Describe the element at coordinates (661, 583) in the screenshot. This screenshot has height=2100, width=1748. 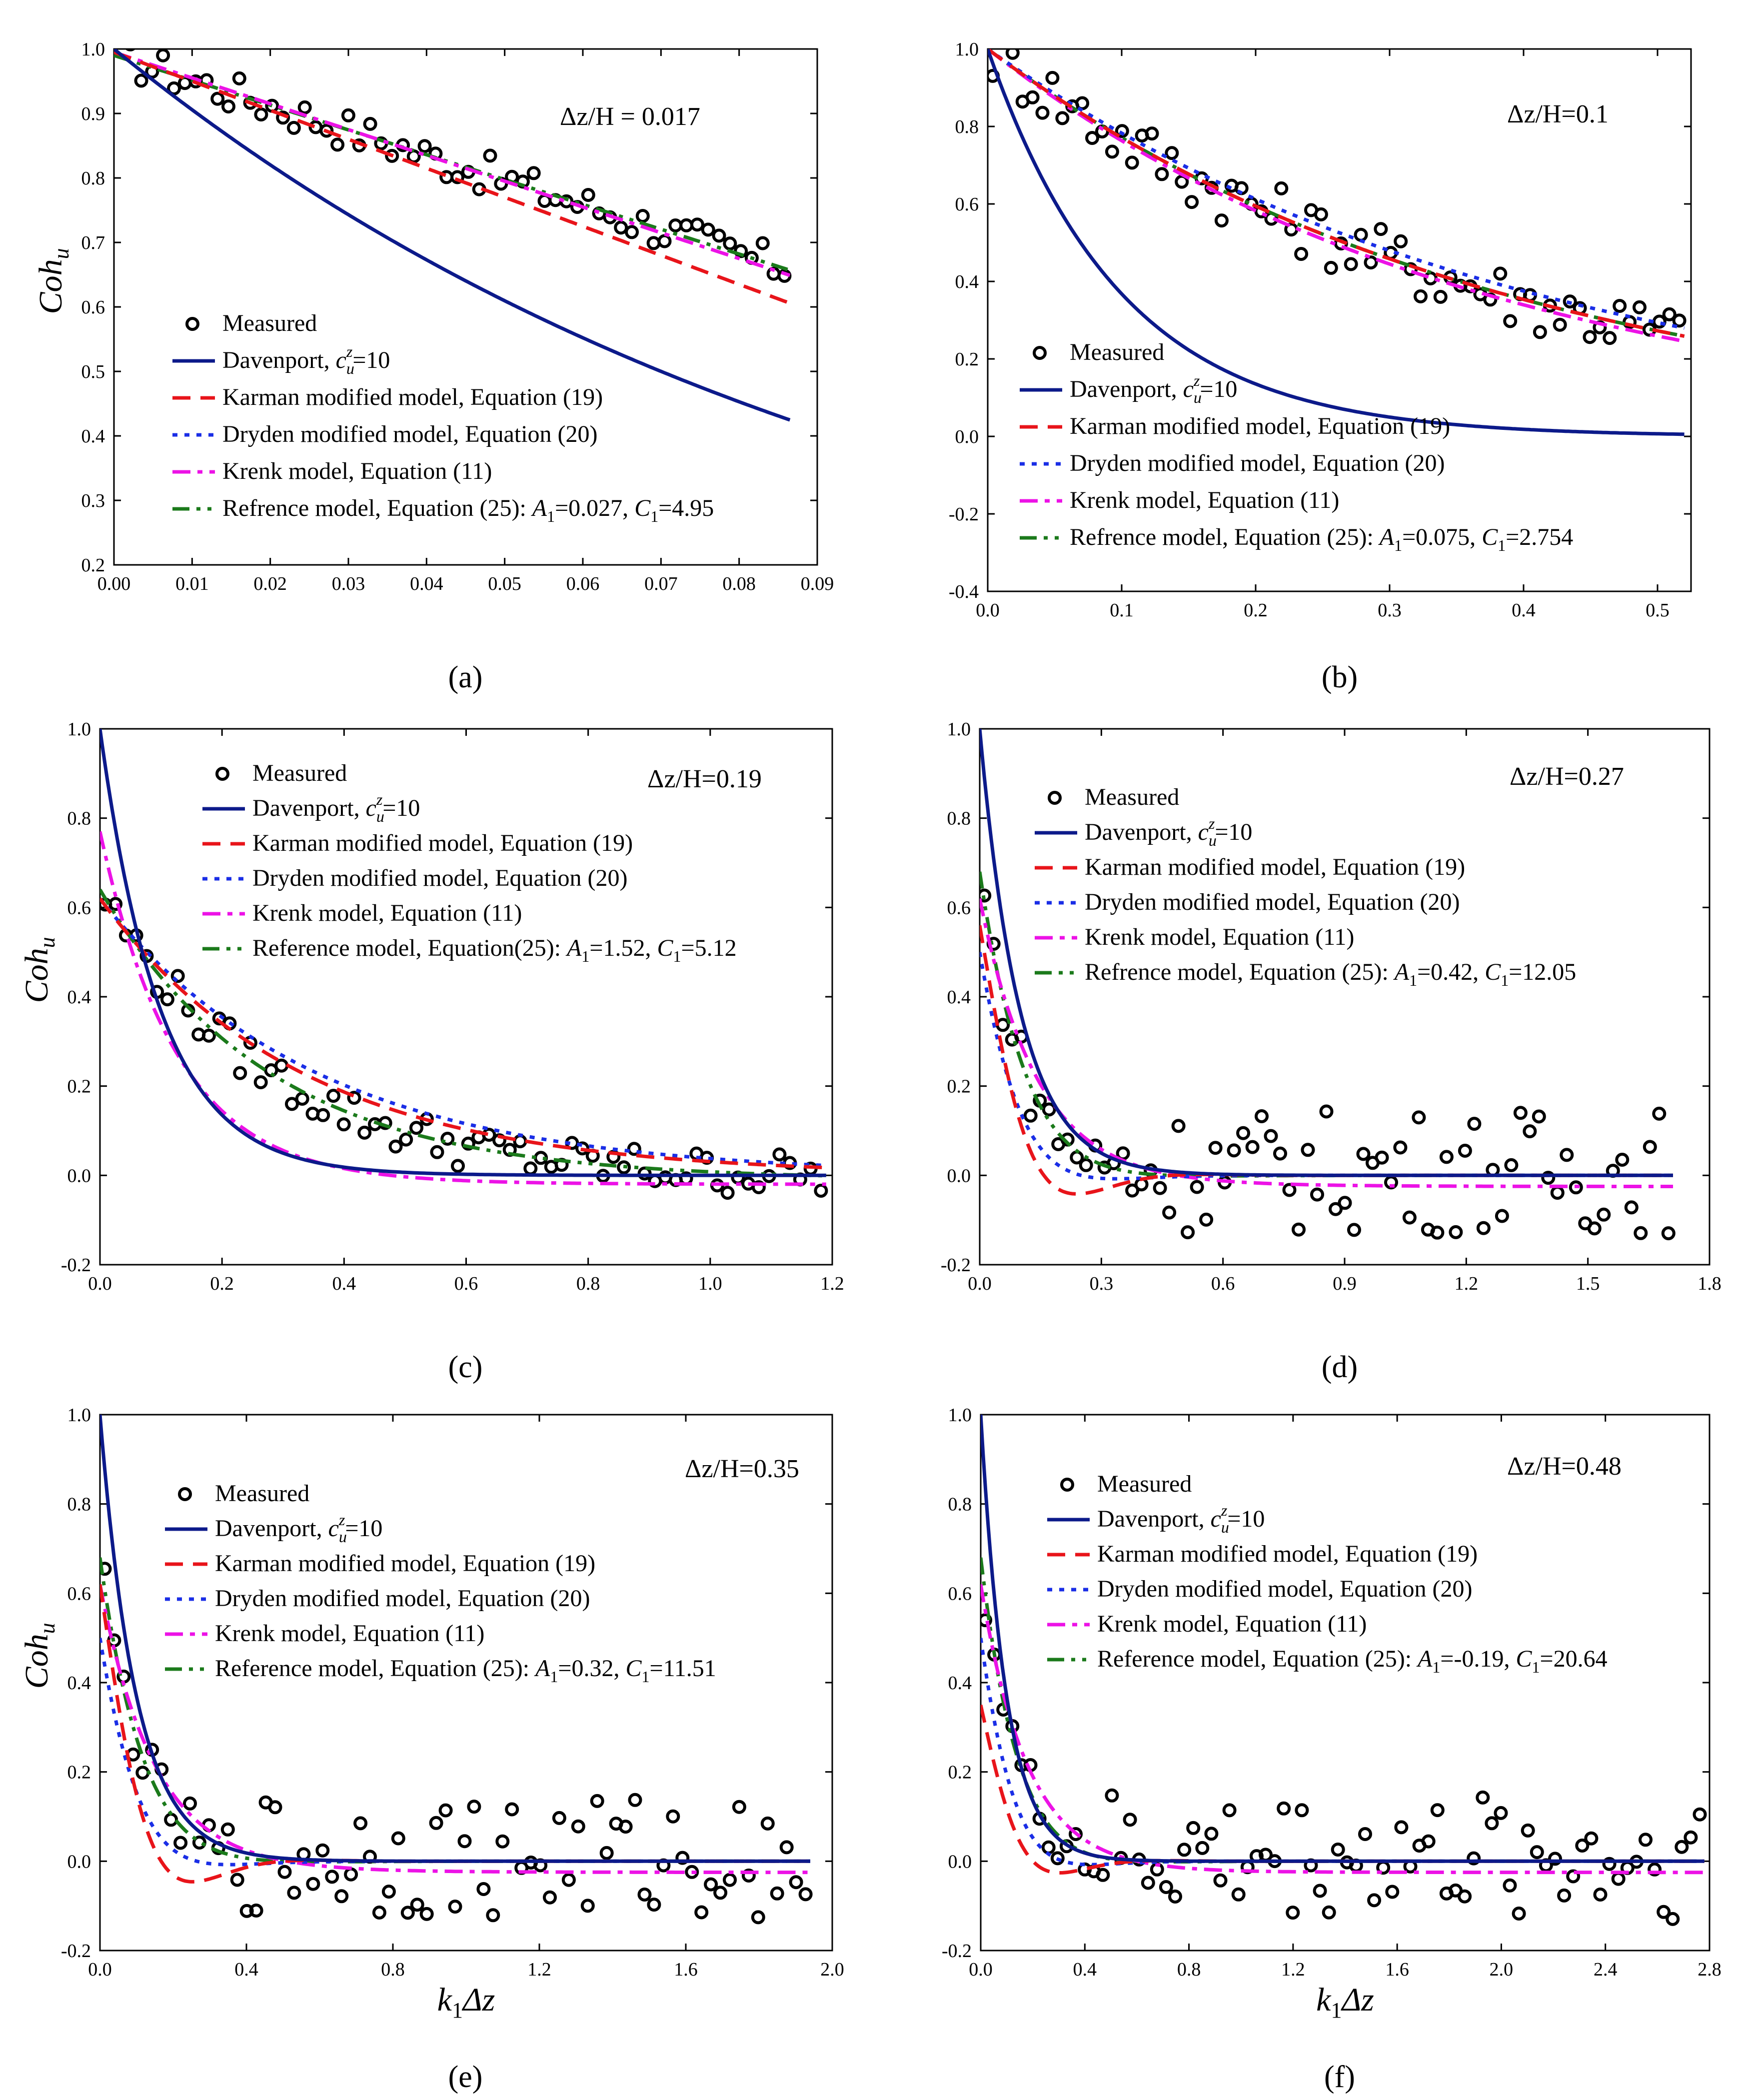
I see `x-tick-label: 0.07` at that location.